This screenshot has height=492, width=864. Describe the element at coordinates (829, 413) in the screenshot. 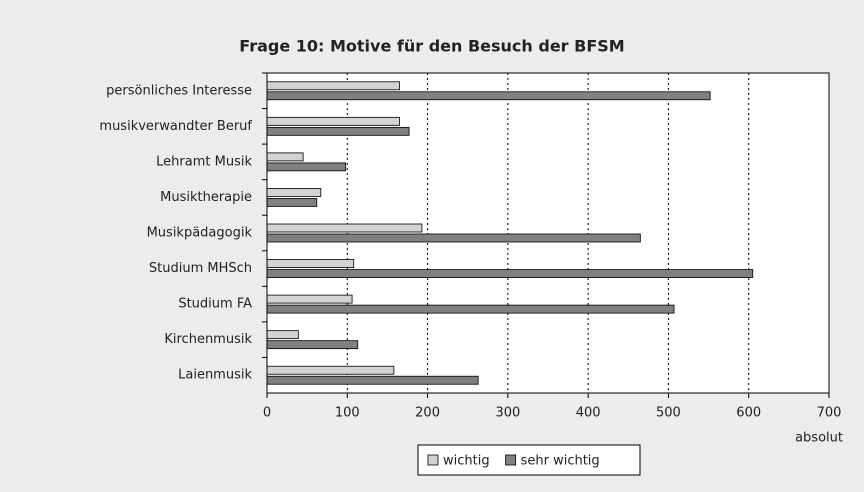

I see `x-tick-label: 700` at that location.